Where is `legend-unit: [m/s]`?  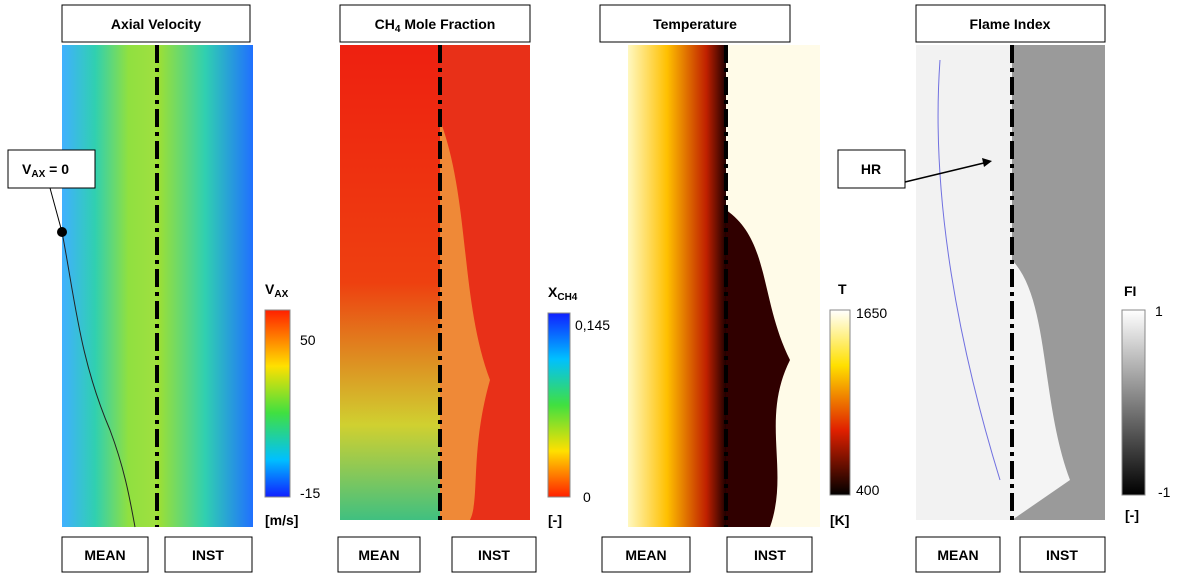 legend-unit: [m/s] is located at coordinates (281, 520).